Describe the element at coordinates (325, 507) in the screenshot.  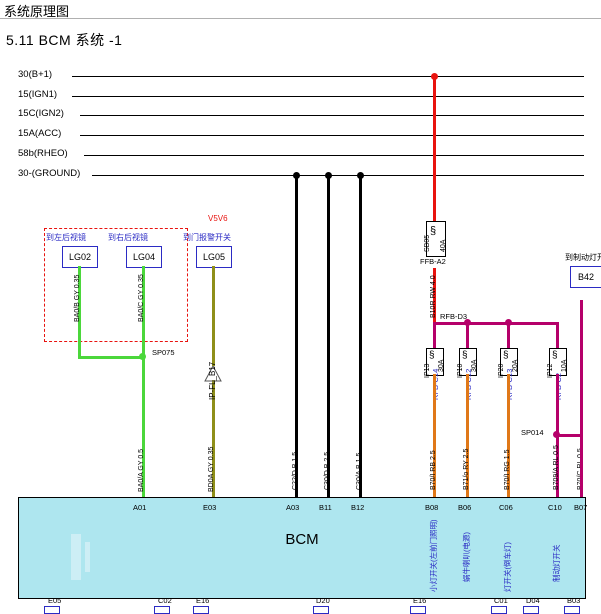
I see `bcm-pin-b11: B11` at that location.